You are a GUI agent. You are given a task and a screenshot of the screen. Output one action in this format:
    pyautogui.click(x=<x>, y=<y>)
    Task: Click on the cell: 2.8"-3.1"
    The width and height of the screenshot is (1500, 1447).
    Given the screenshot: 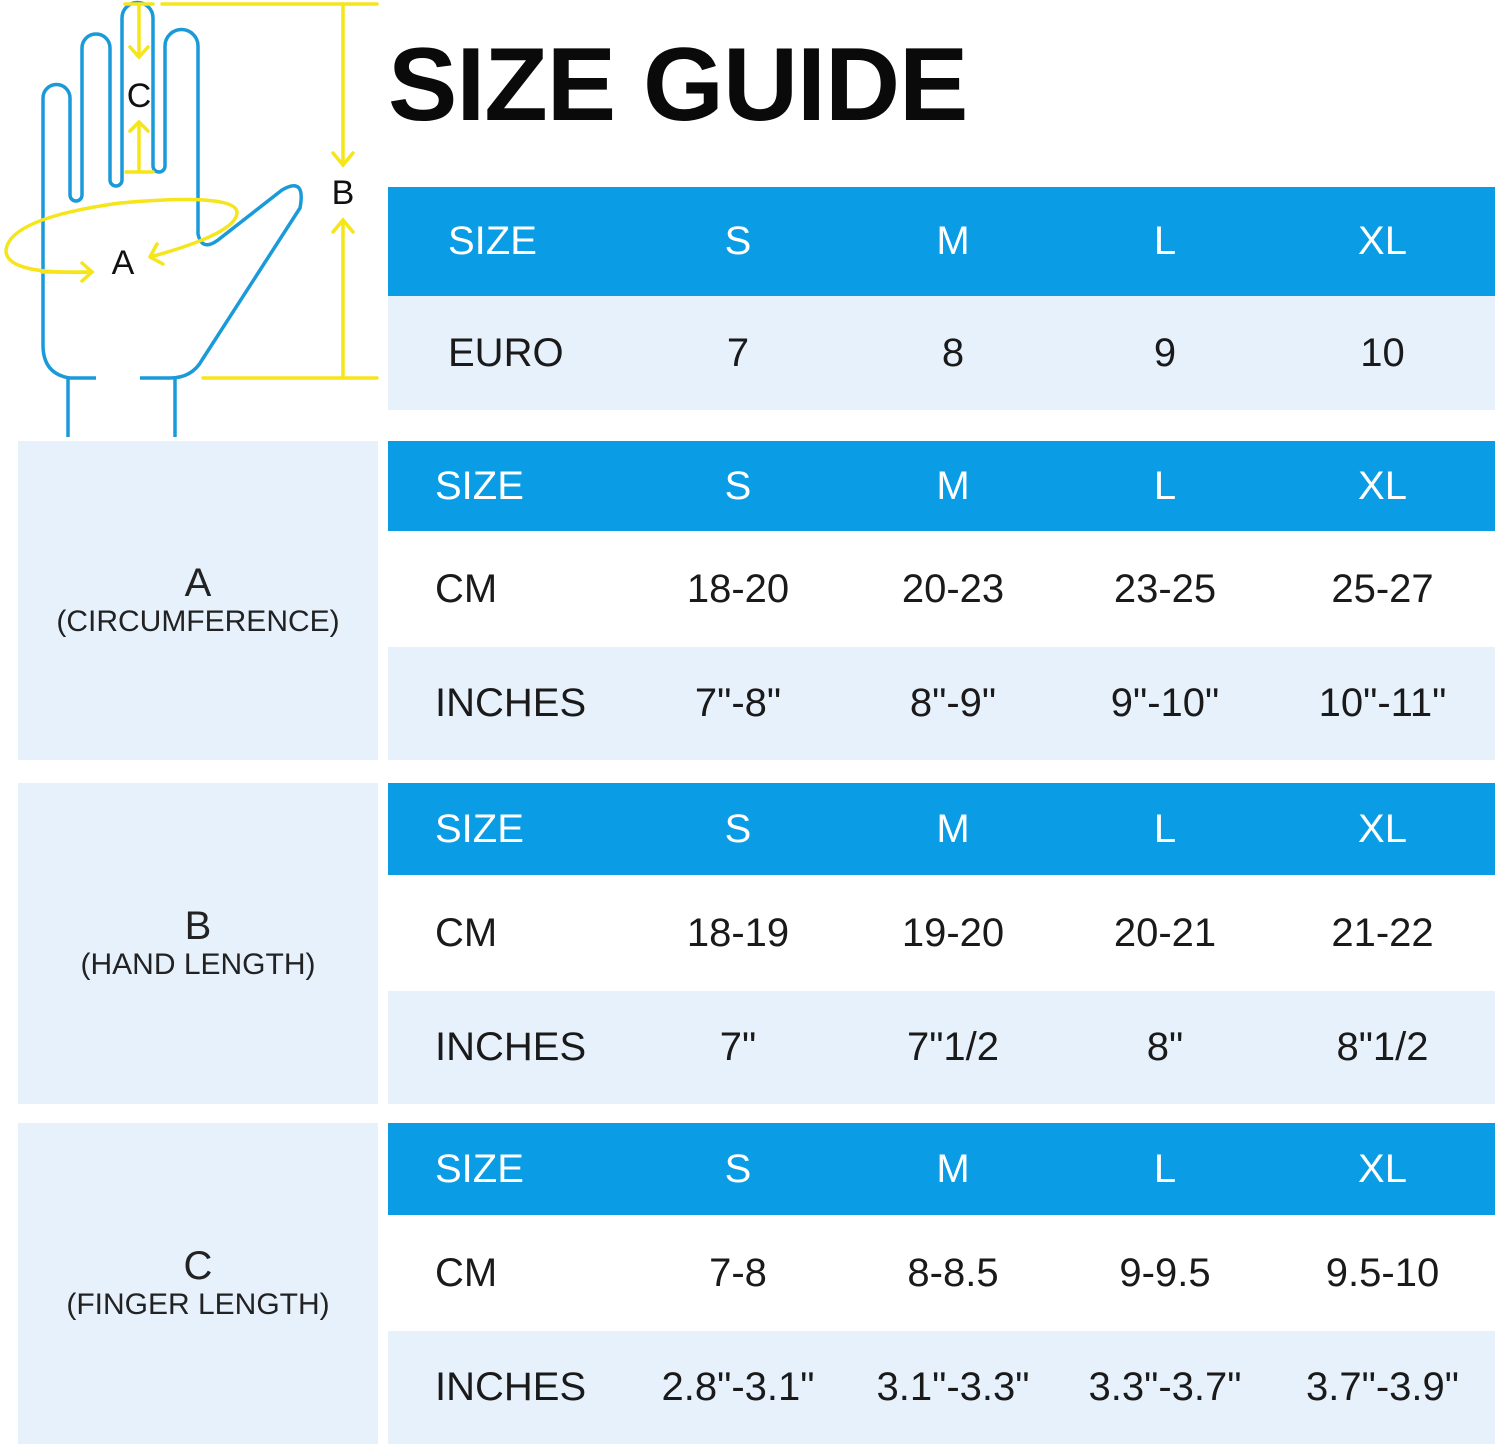 What is the action you would take?
    pyautogui.click(x=738, y=1387)
    